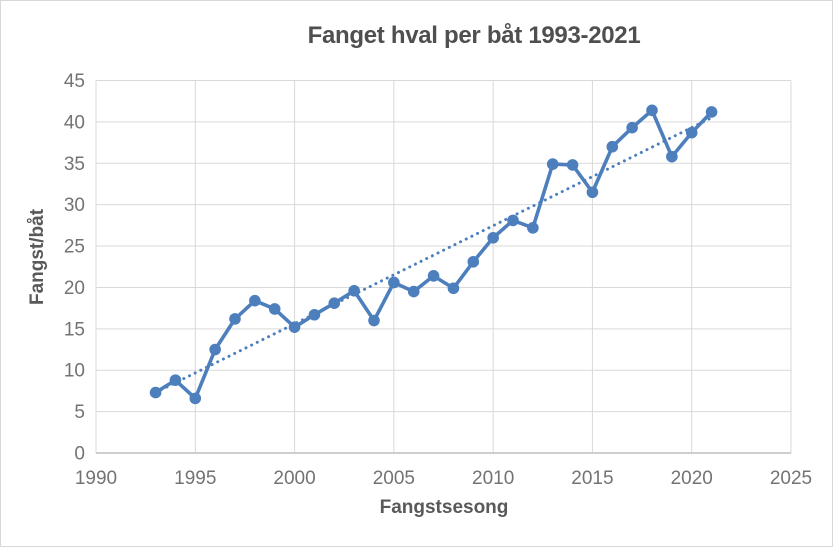  What do you see at coordinates (74, 288) in the screenshot?
I see `y-tick-label: 20` at bounding box center [74, 288].